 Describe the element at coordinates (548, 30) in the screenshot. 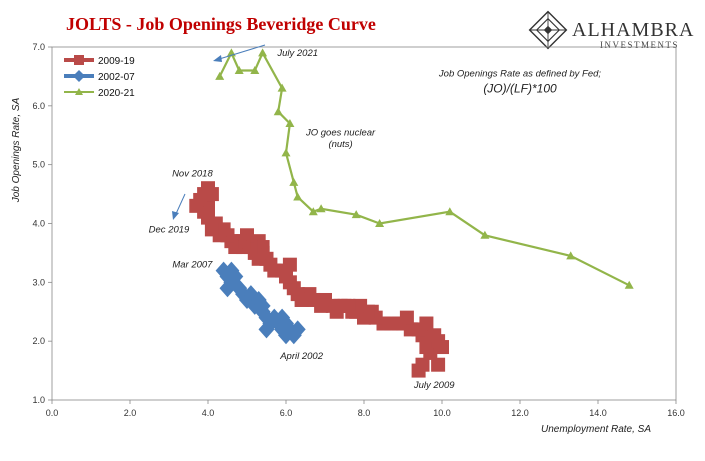

I see `logo-diamond-icon` at that location.